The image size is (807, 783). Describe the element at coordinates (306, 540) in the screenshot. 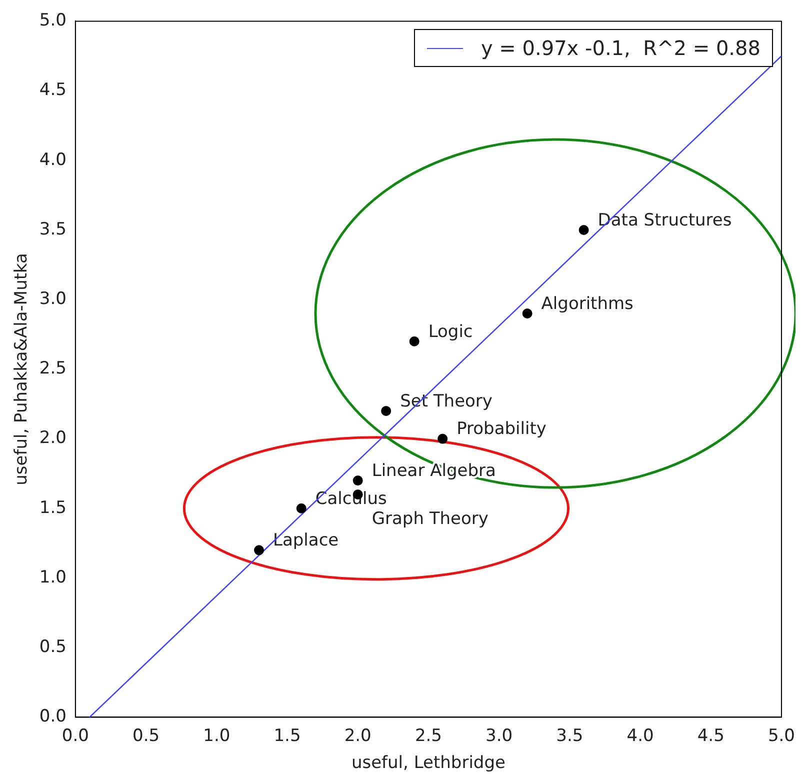

I see `annotation: Laplace` at that location.